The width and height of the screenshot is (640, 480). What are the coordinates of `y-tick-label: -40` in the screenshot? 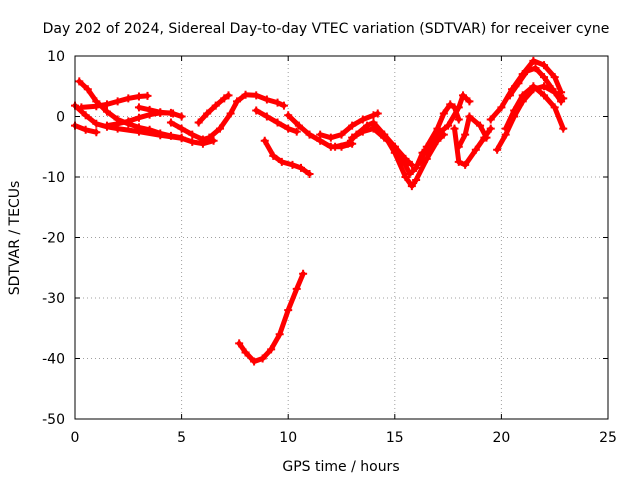 It's located at (53, 360).